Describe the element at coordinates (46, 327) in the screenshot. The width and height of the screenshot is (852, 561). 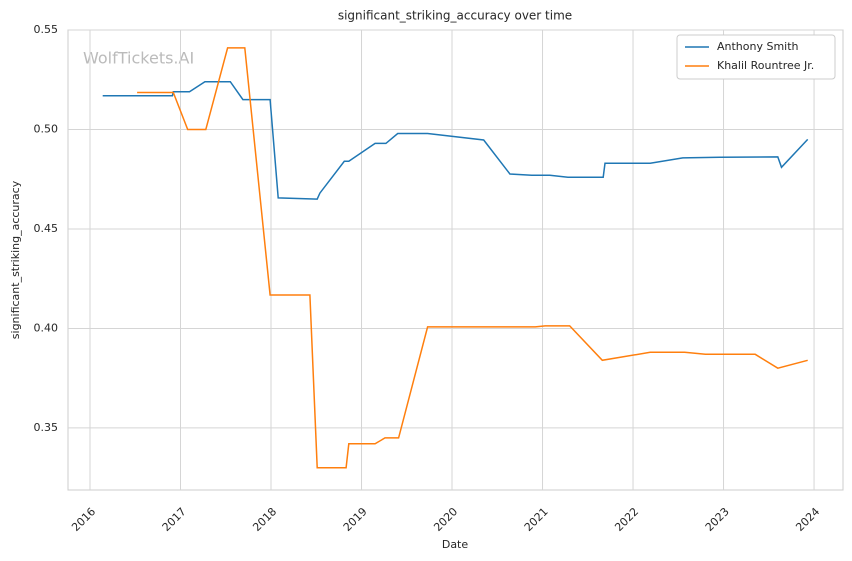
I see `y-tick-label: 0.40` at that location.